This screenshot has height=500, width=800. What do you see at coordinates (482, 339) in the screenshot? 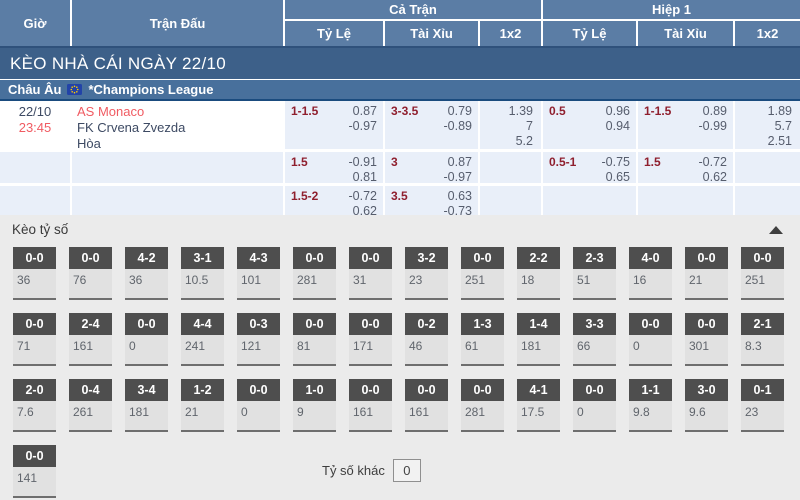
I see `score-bet-cell: 1-3 61` at bounding box center [482, 339].